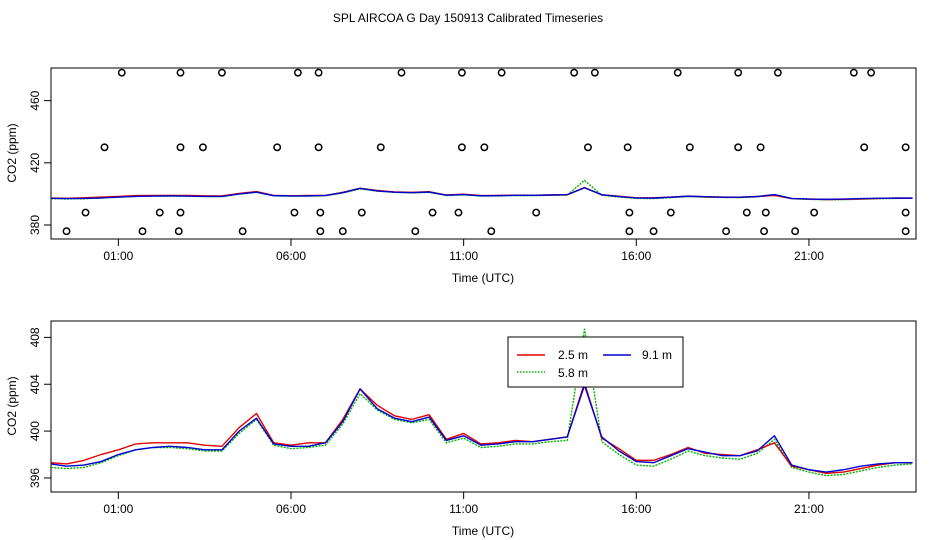 This screenshot has height=540, width=936. I want to click on top-xtick-label: 01:00, so click(118, 256).